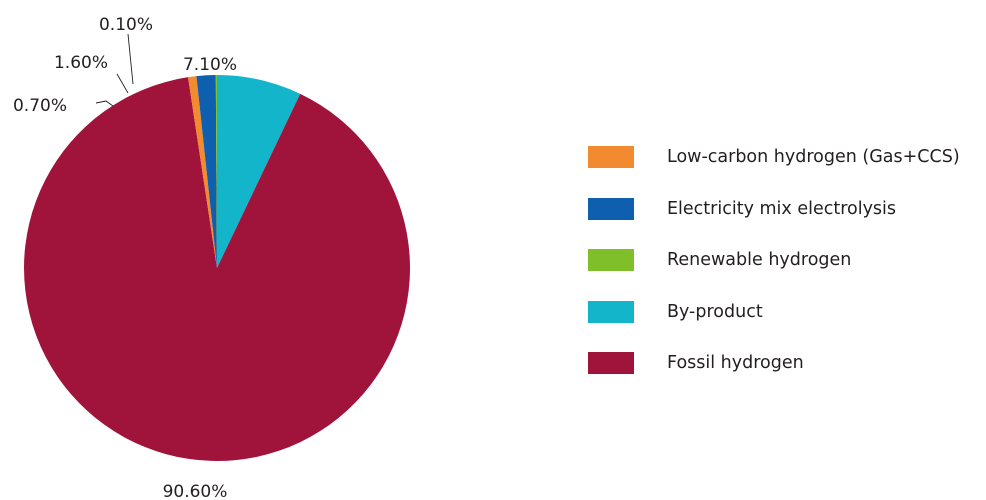  What do you see at coordinates (813, 157) in the screenshot?
I see `legend-label: Low-carbon hydrogen (Gas+CCS)` at bounding box center [813, 157].